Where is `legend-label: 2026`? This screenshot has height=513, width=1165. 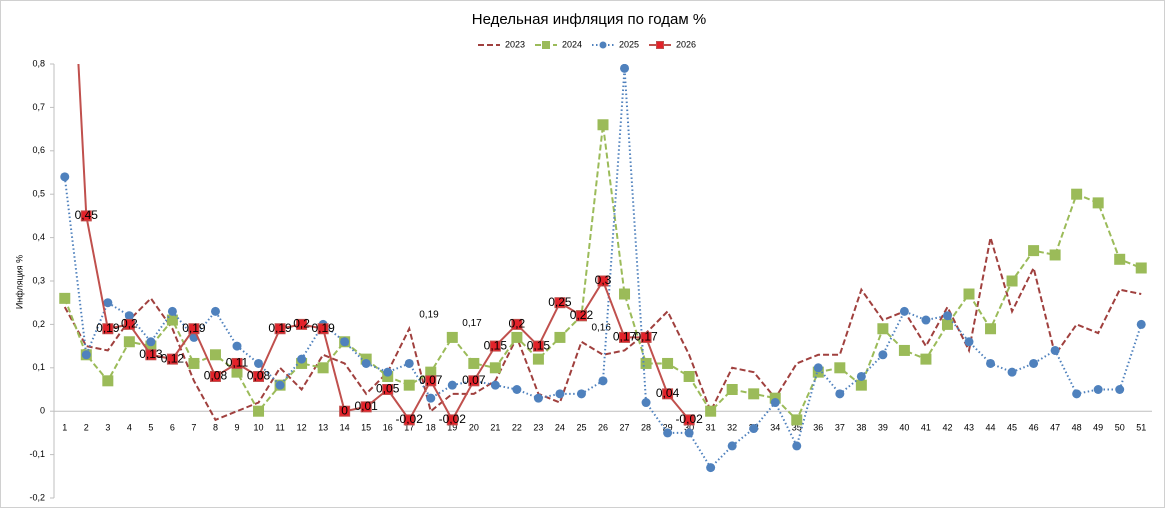
legend-label: 2026 is located at coordinates (686, 44).